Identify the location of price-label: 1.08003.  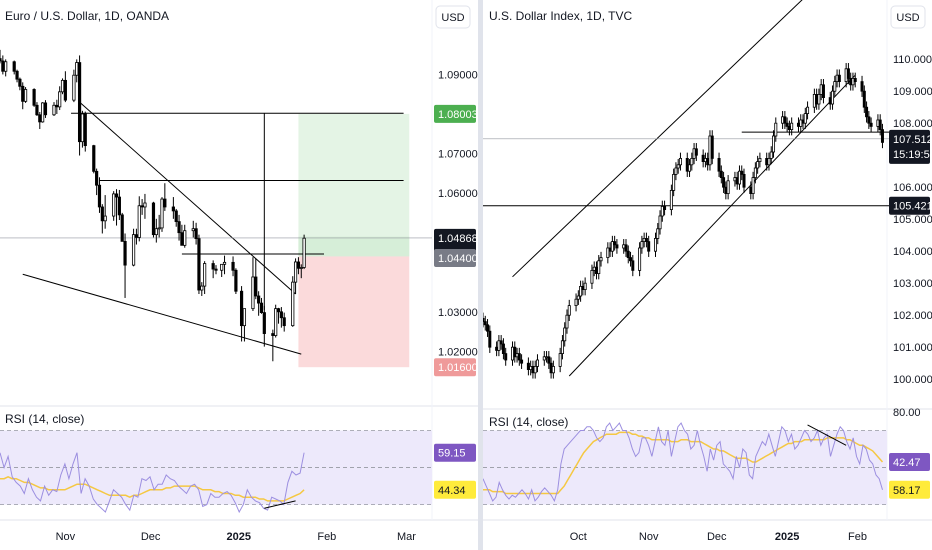
(458, 115).